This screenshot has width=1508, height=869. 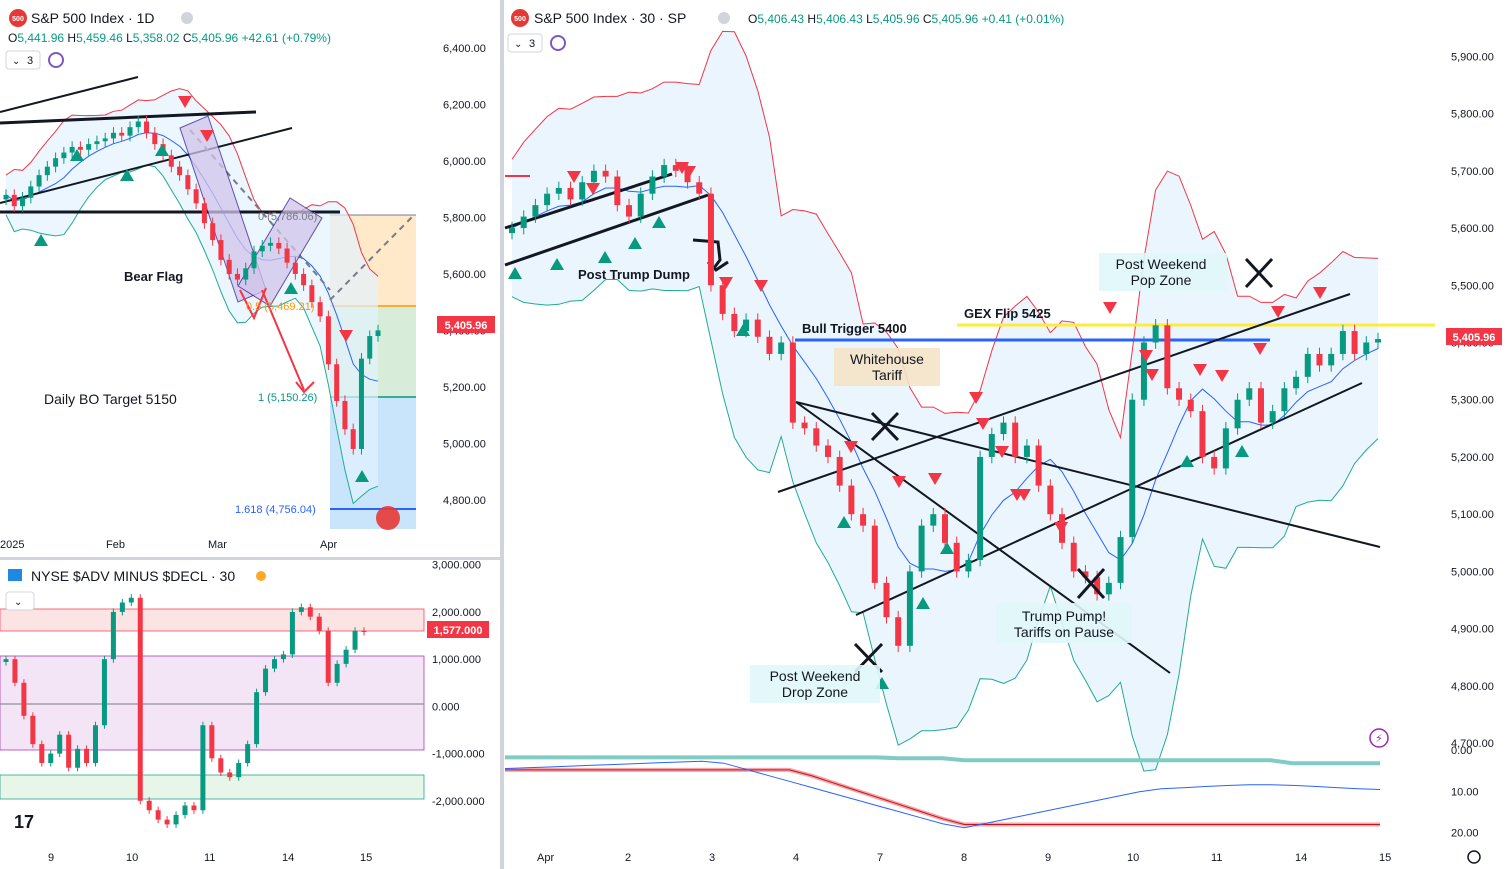 I want to click on dashed-projection, so click(x=372, y=257).